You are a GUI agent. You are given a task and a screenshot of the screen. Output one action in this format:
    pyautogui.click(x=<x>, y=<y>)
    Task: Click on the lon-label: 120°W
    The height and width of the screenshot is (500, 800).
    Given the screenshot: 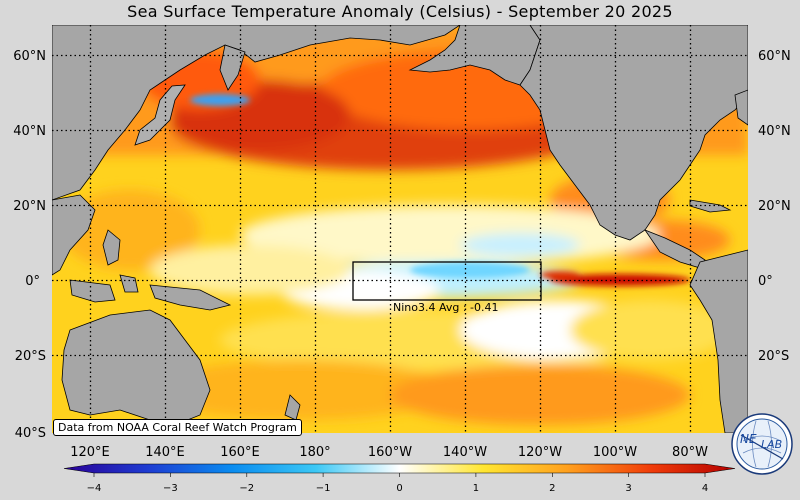 What is the action you would take?
    pyautogui.click(x=540, y=452)
    